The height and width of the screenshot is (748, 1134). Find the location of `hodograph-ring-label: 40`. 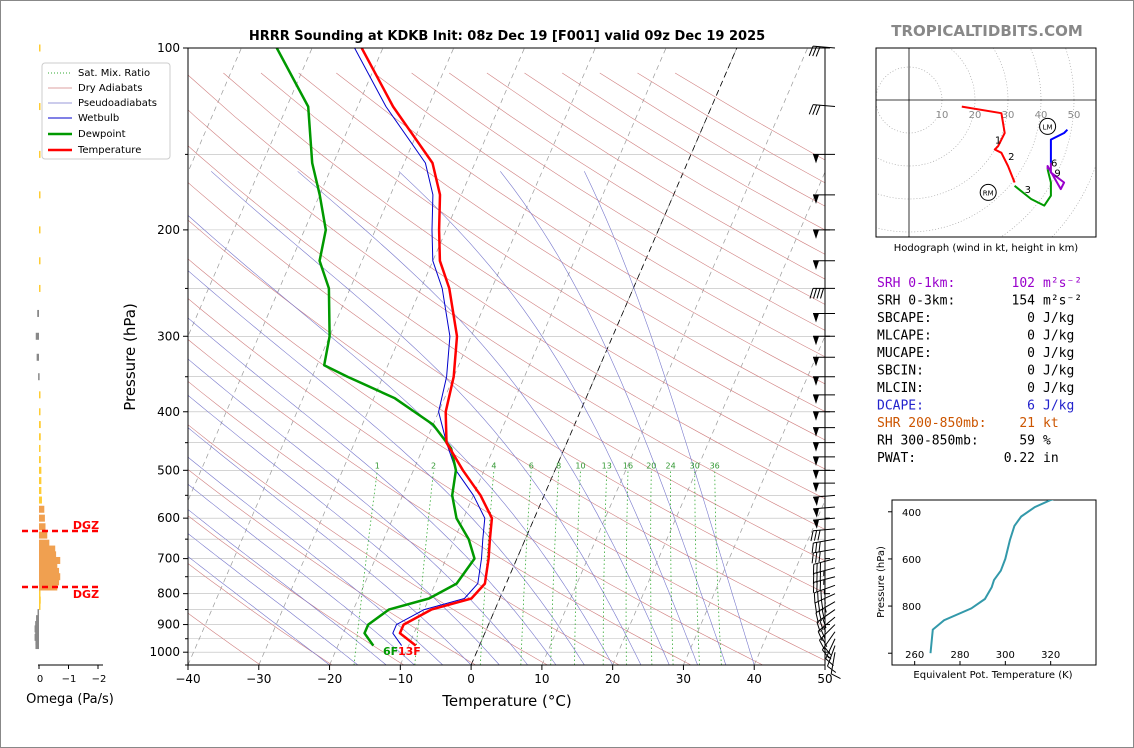

hodograph-ring-label: 40 is located at coordinates (1041, 115).